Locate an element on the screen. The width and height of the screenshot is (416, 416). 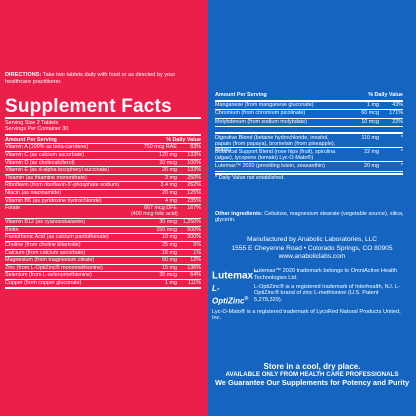
nutrient-amount: 50 mg is located at coordinates (169, 260).